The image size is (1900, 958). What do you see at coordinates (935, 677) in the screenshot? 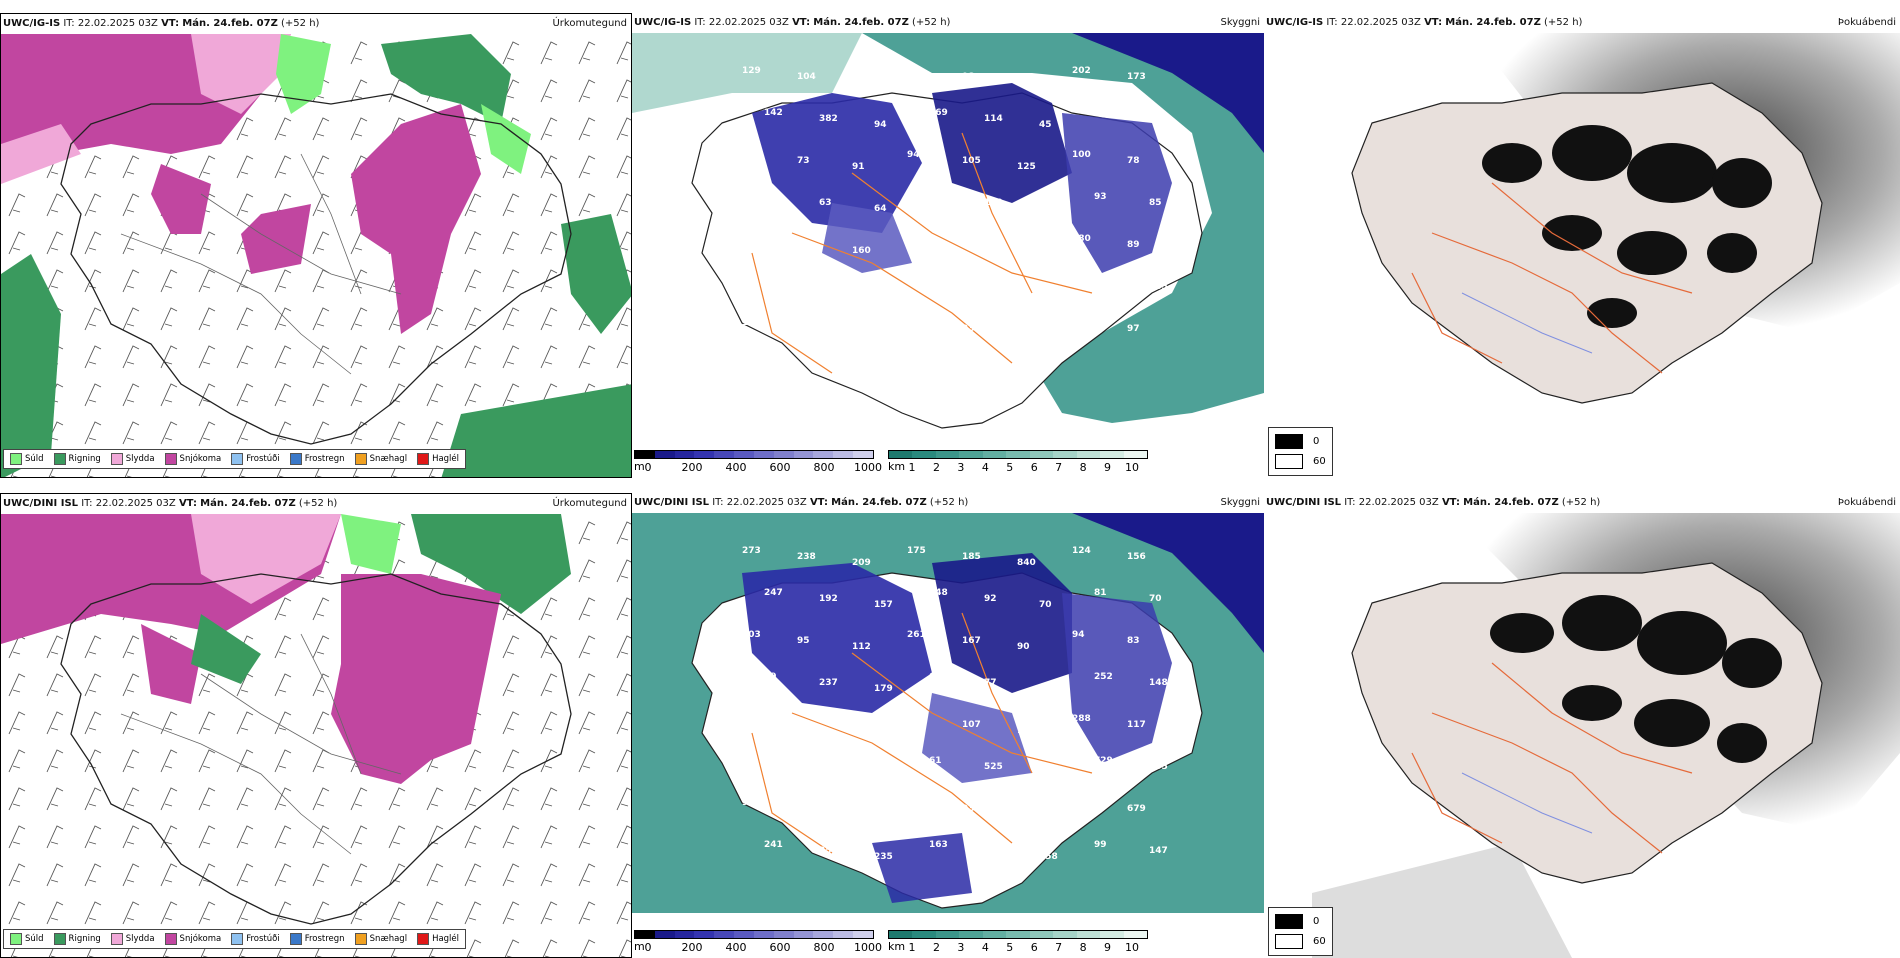
I see `visibility-value-label: 62` at bounding box center [935, 677].